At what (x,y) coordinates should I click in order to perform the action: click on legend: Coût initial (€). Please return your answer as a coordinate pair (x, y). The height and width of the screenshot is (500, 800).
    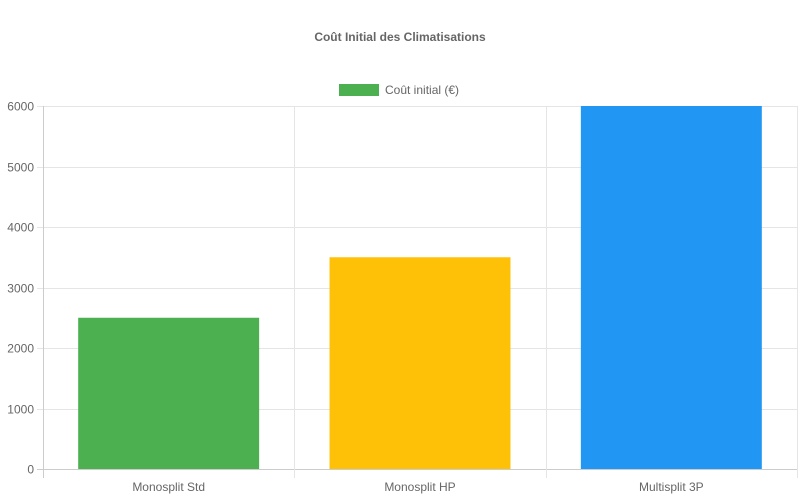
    Looking at the image, I should click on (399, 90).